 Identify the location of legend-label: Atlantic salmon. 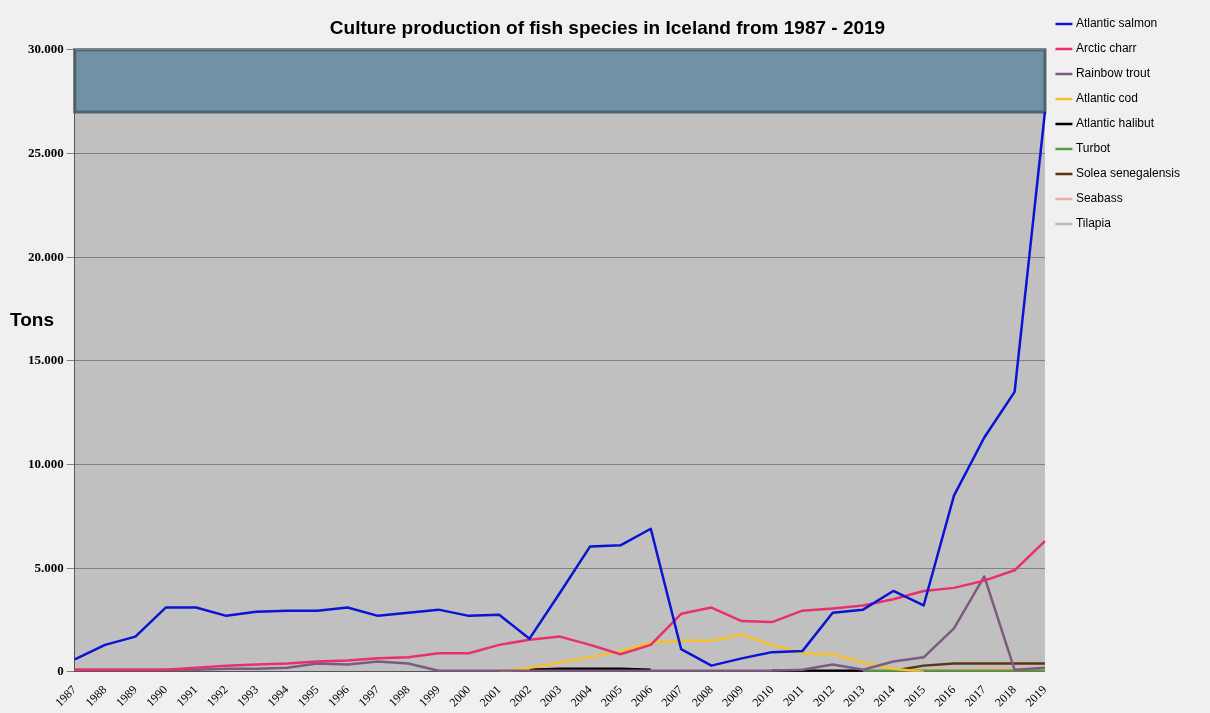
(1116, 23).